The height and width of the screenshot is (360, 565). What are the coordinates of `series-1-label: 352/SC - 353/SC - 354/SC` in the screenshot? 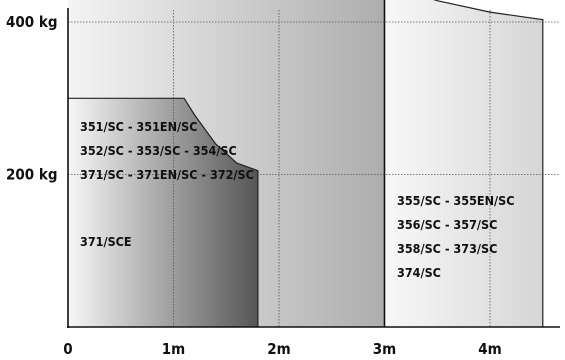 It's located at (158, 150).